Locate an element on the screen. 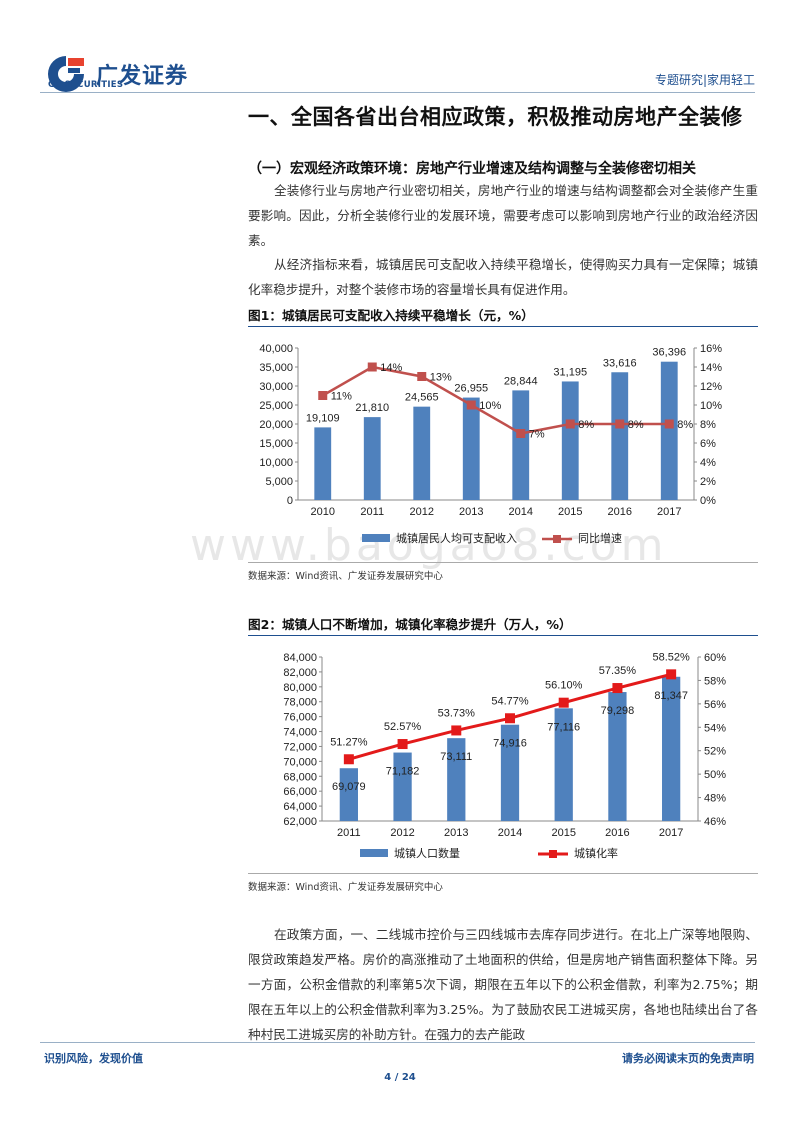  figure-1-title: 图1：城镇居民可支配收入持续平稳增长（元，%） is located at coordinates (391, 315).